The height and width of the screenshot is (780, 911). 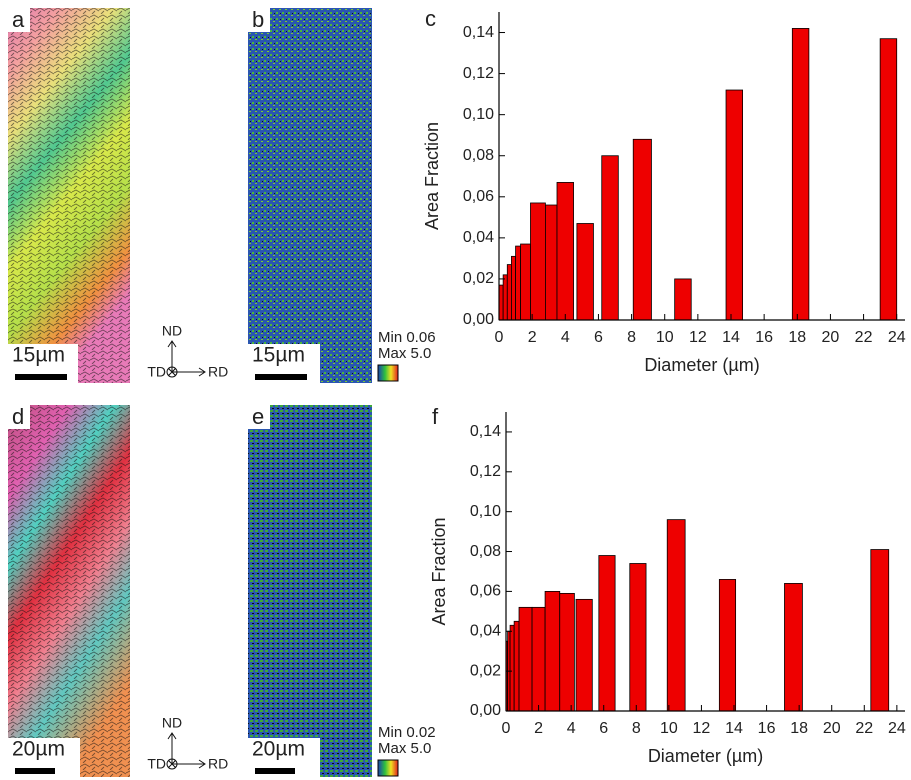 I want to click on panel-label: b, so click(x=258, y=19).